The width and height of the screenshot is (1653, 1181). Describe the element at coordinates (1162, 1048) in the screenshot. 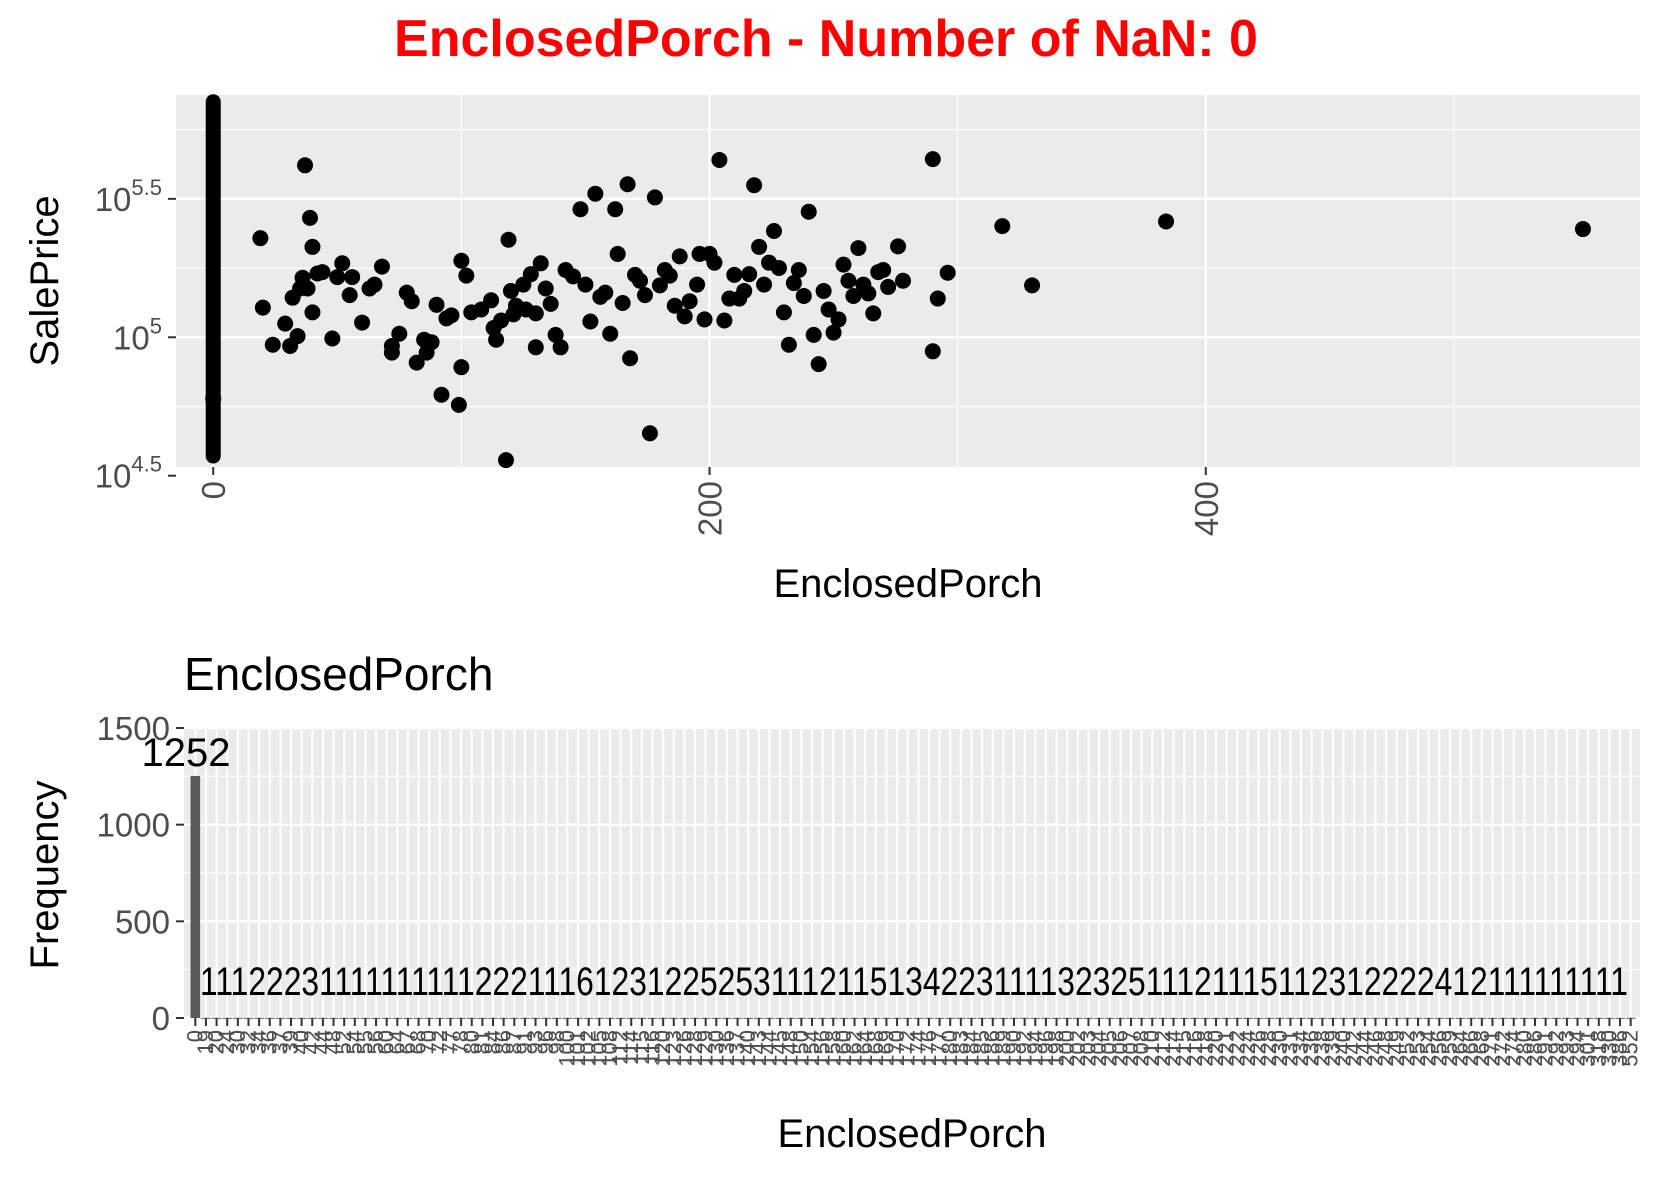

I see `bar-x-tick-label: 212` at that location.